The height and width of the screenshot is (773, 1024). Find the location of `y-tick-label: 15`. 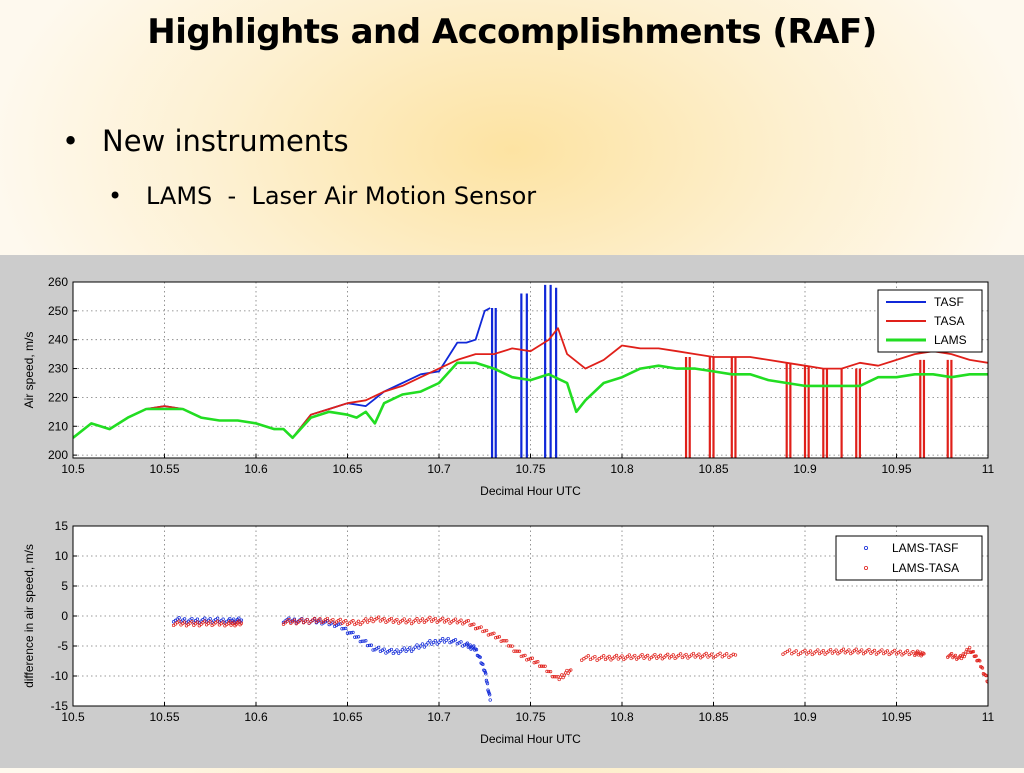

y-tick-label: 15 is located at coordinates (62, 526).